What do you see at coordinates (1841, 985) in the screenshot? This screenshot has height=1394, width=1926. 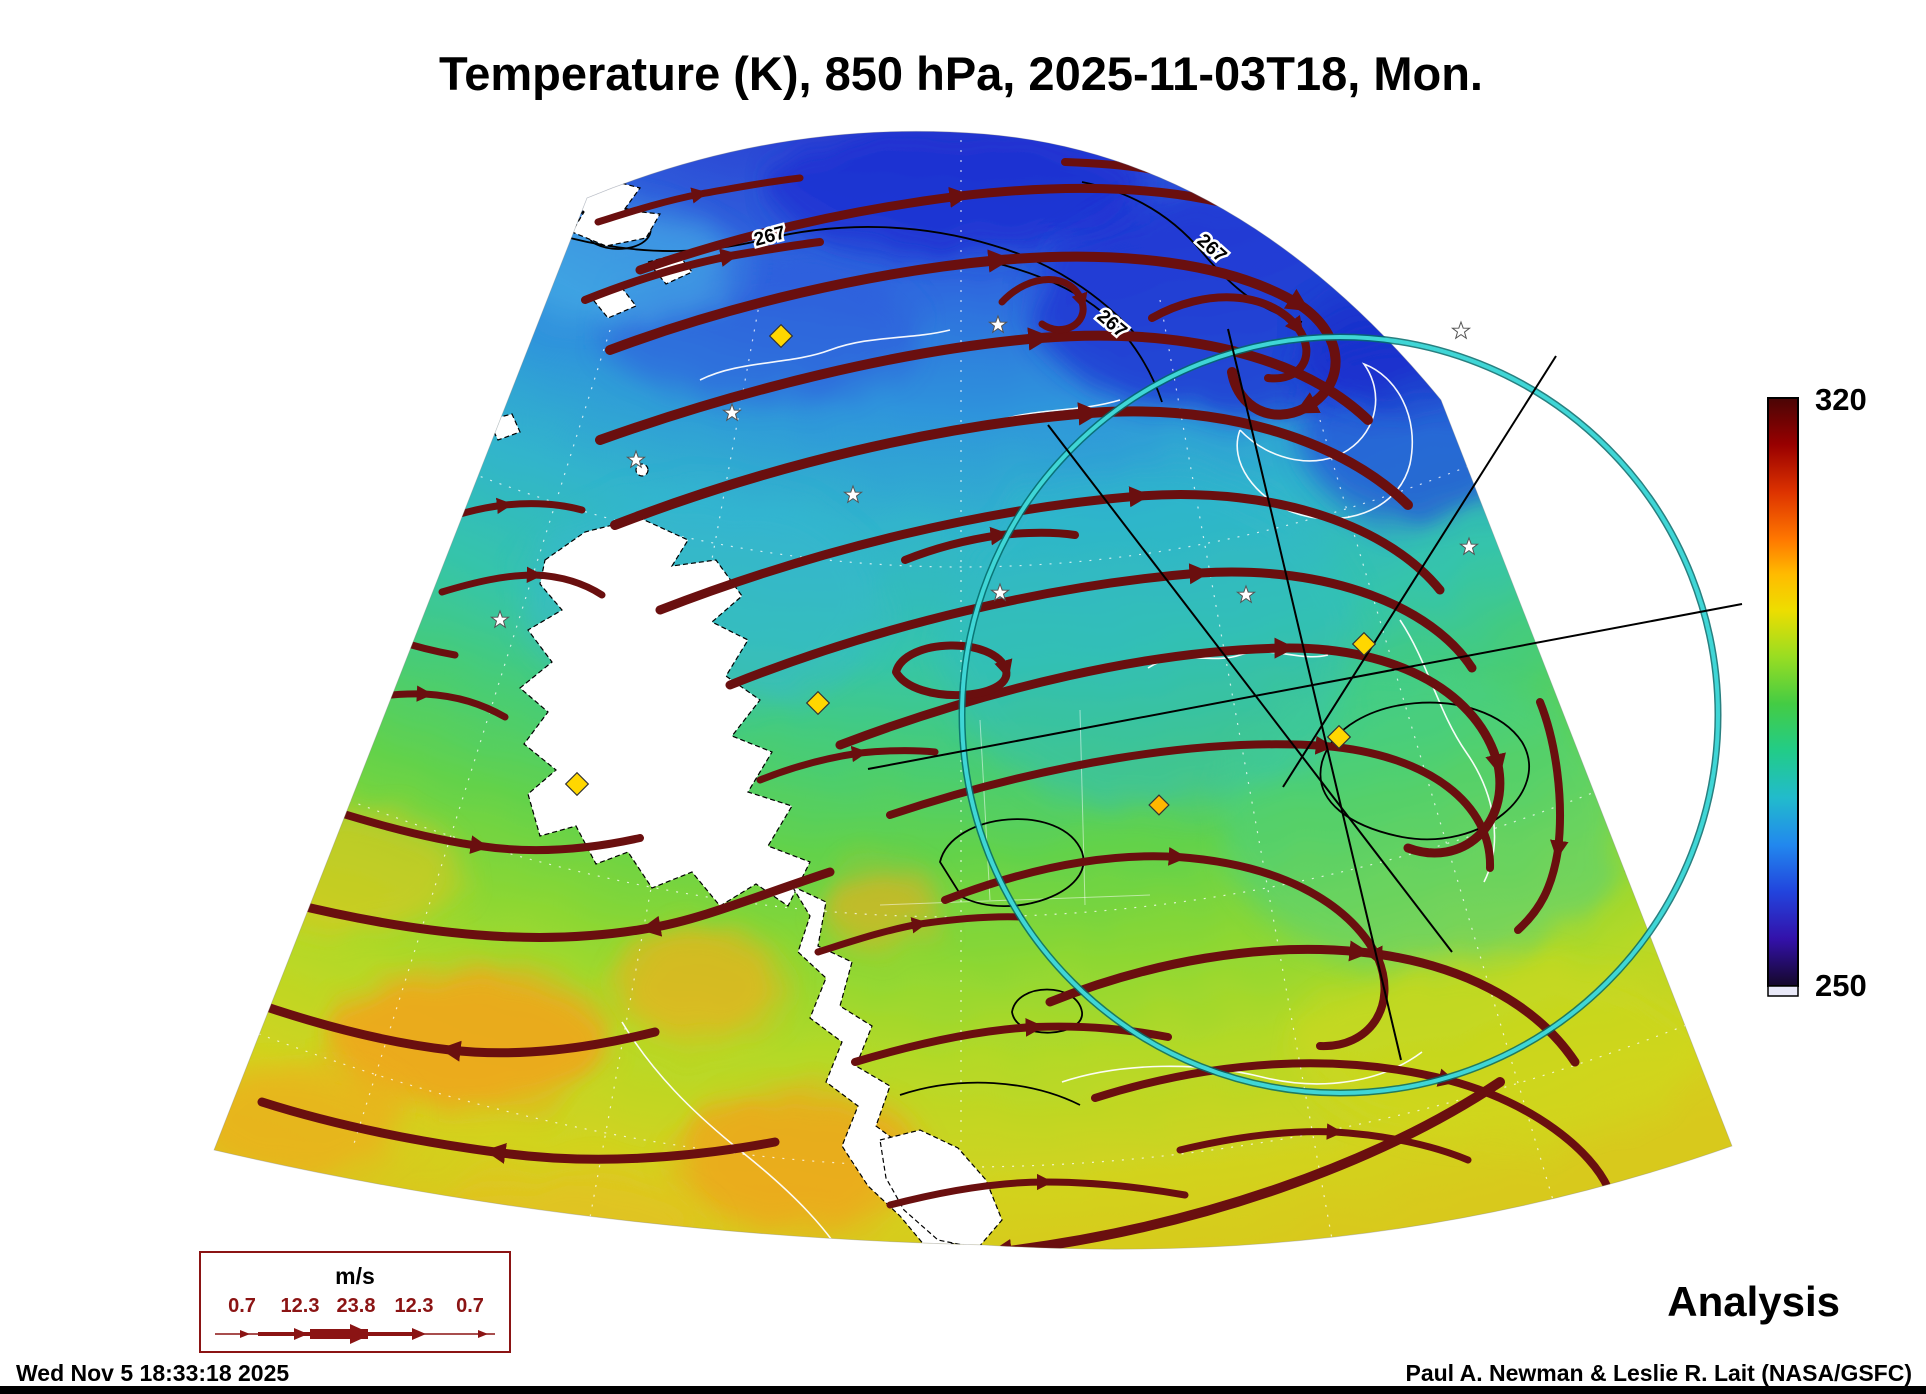 I see `colorbar-min-label: 250` at bounding box center [1841, 985].